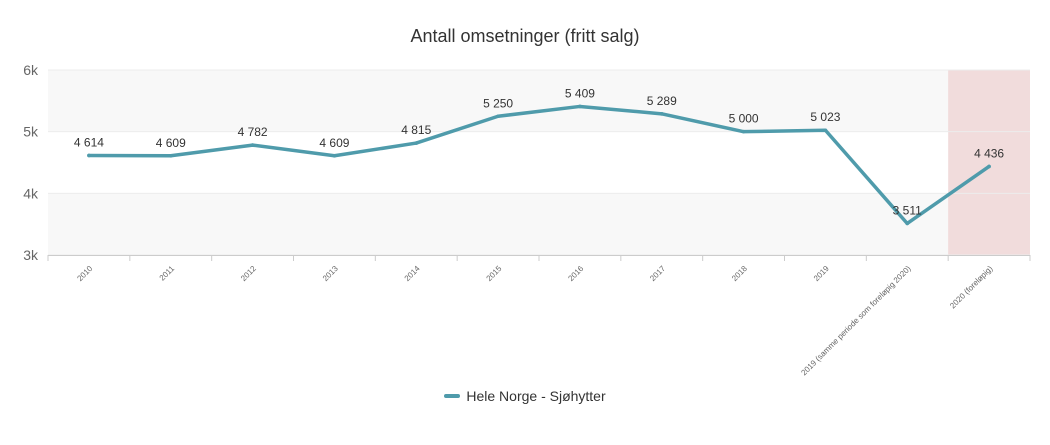 The width and height of the screenshot is (1050, 445). What do you see at coordinates (330, 273) in the screenshot?
I see `x-tick-label: 2013` at bounding box center [330, 273].